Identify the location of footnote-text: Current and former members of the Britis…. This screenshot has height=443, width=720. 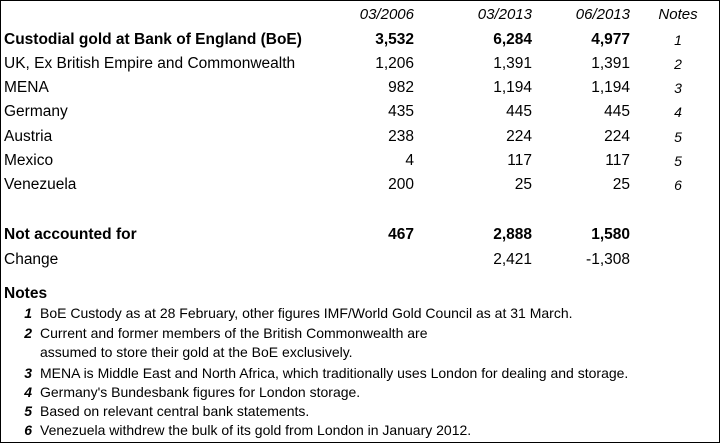
(234, 333).